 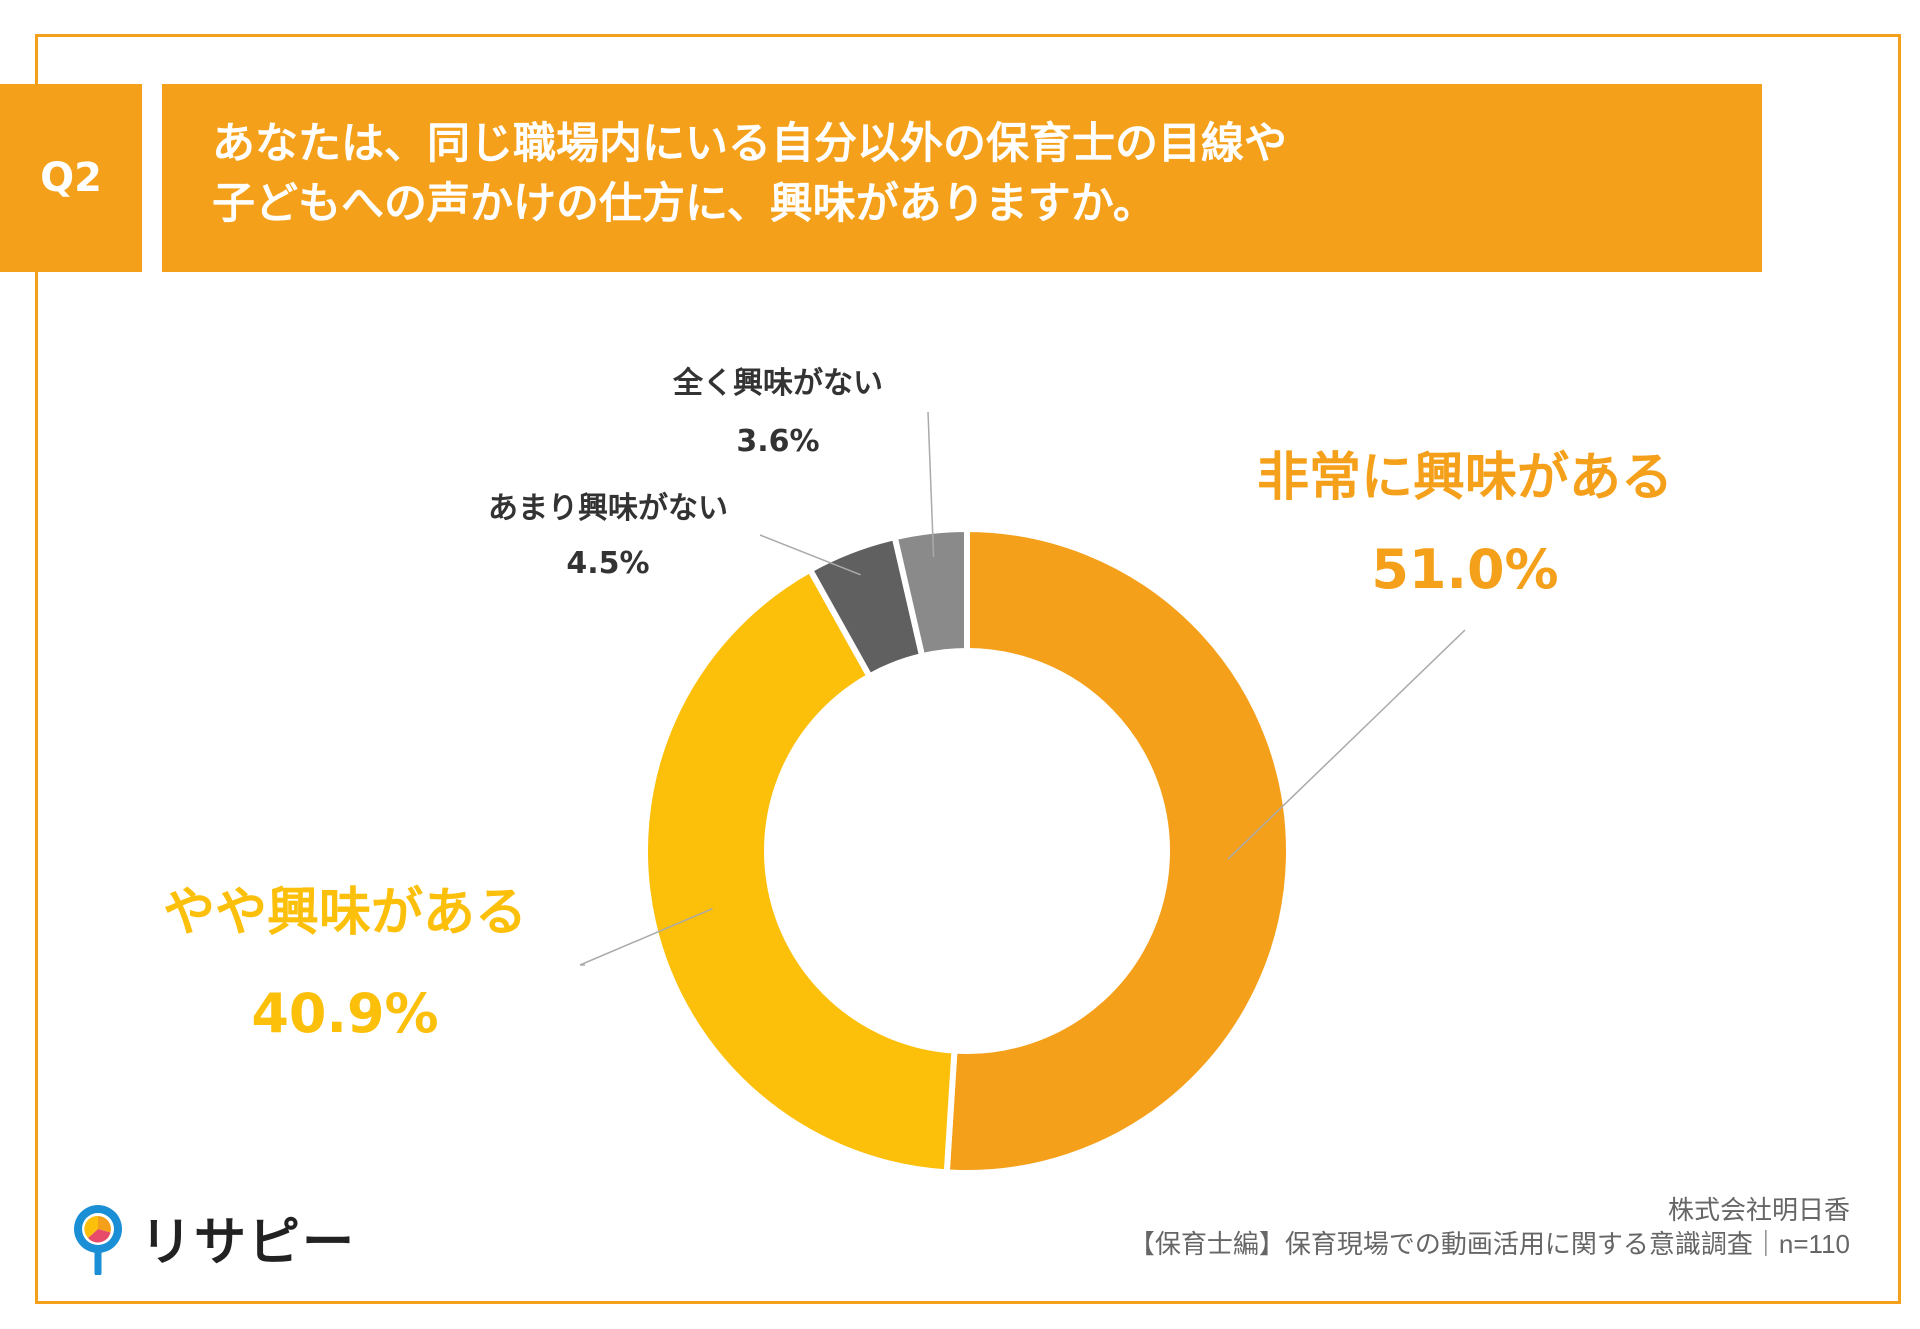 I want to click on logo-text: リサピー, so click(x=248, y=1243).